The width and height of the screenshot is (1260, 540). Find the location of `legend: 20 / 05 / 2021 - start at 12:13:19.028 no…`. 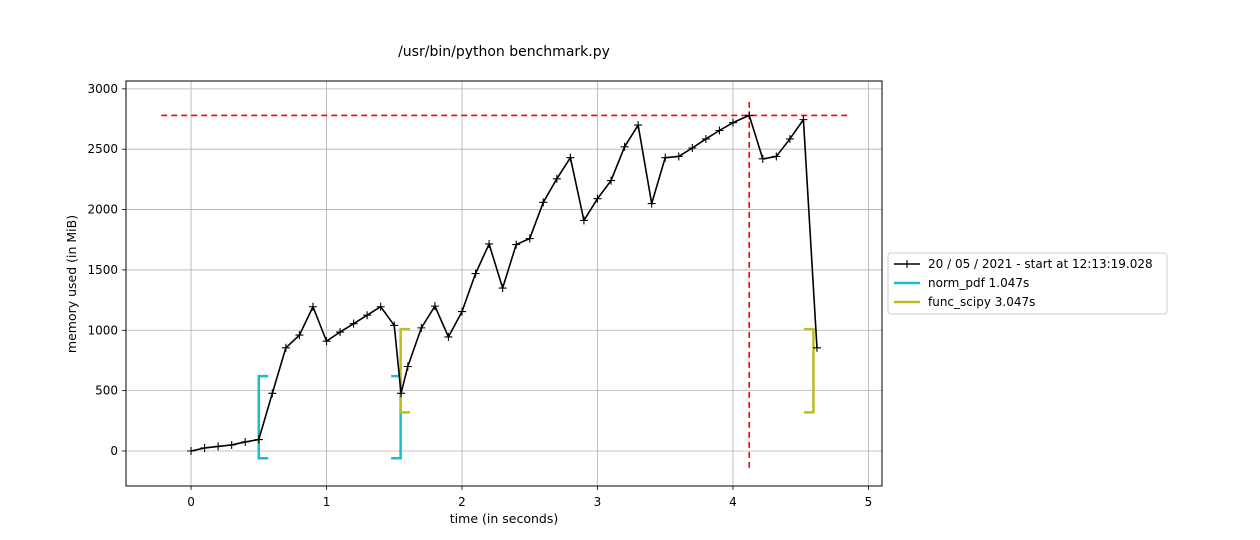

legend: 20 / 05 / 2021 - start at 12:13:19.028 no… is located at coordinates (1027, 283).